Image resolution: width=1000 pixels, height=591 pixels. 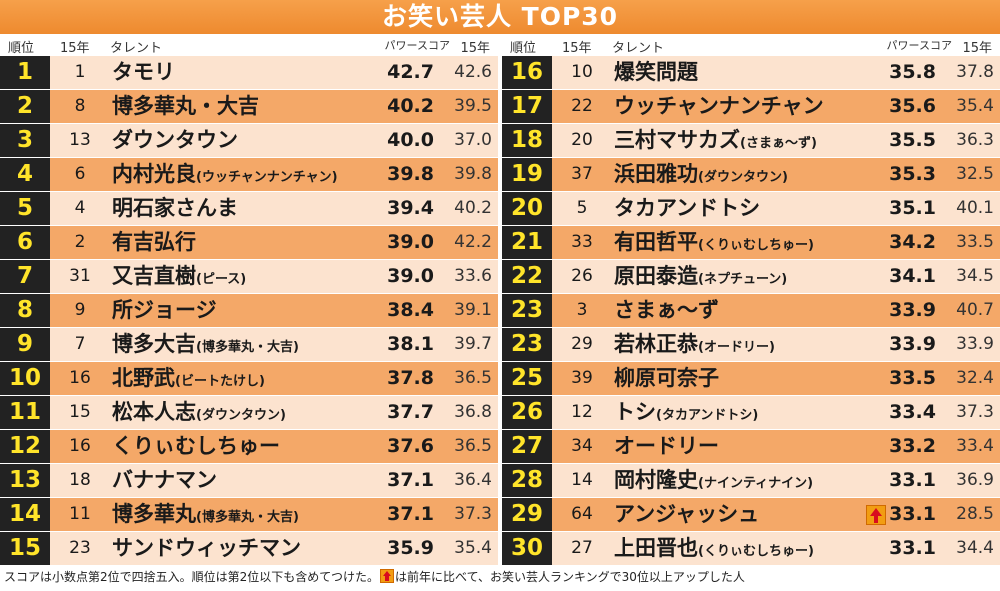 I want to click on talent-name: 柳原可奈子, so click(x=666, y=378).